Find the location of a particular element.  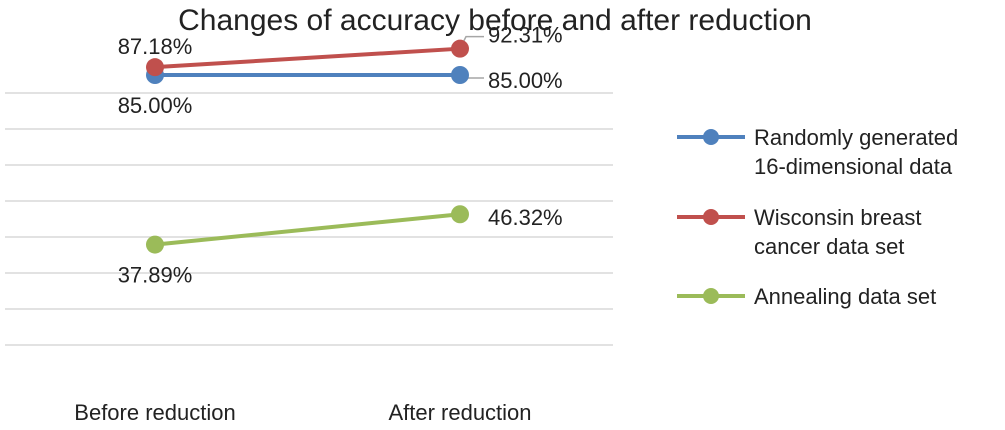

legend-label: Annealing data set is located at coordinates (845, 296).